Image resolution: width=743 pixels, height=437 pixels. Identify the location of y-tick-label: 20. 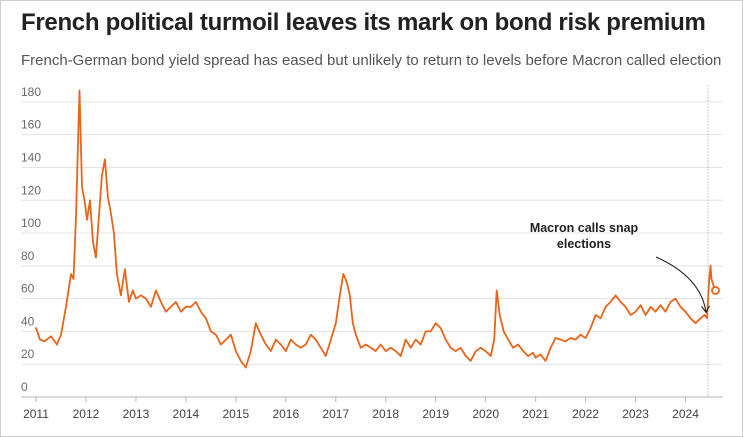
(28, 354).